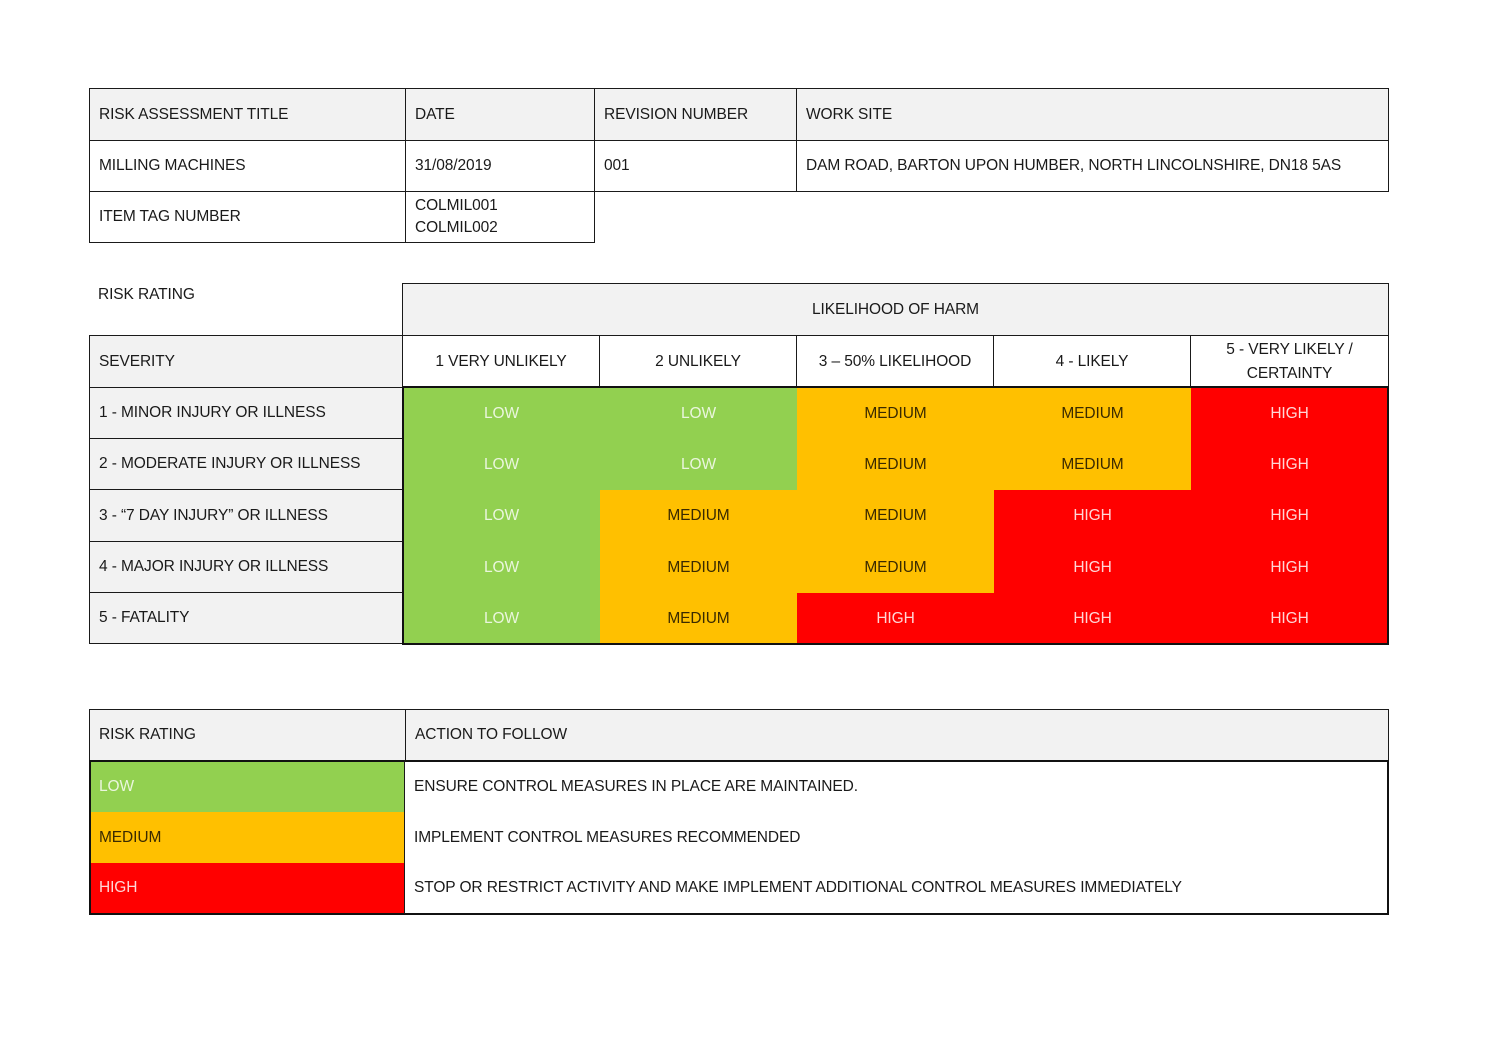 This screenshot has height=1059, width=1497. I want to click on risk-cell-r3-c5: HIGH, so click(1289, 516).